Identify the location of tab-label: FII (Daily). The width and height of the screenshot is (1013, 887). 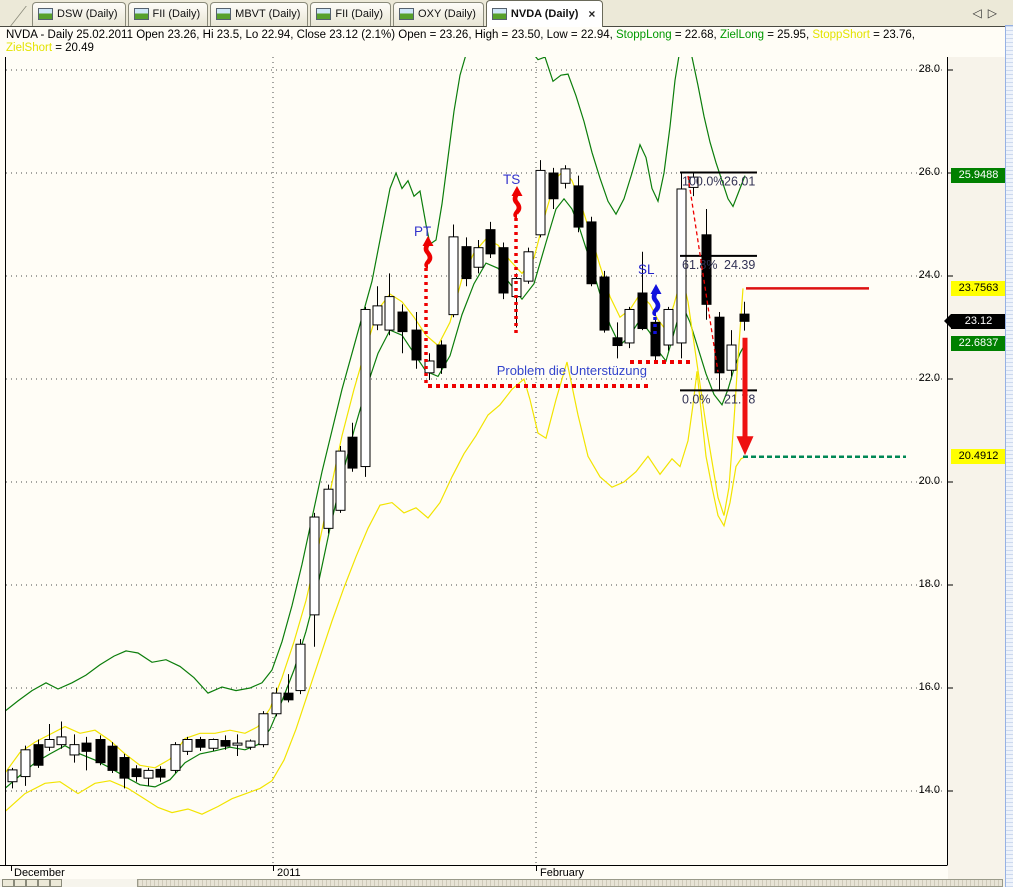
(176, 14).